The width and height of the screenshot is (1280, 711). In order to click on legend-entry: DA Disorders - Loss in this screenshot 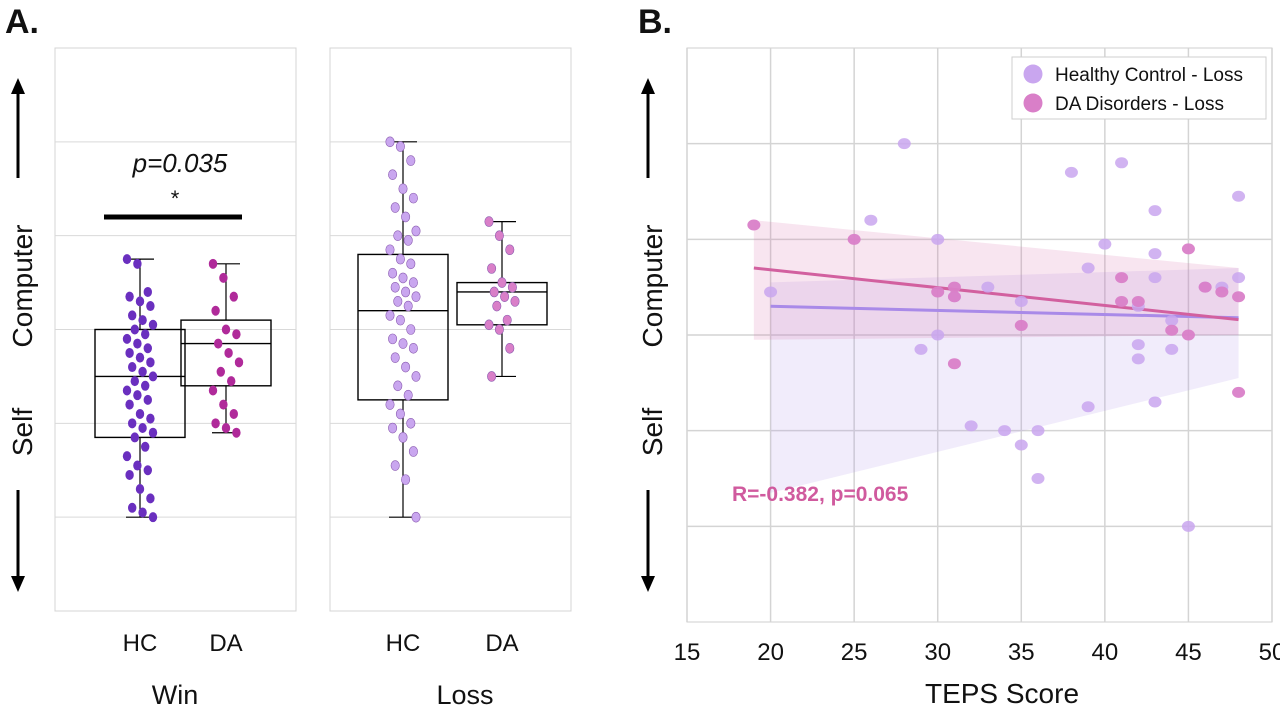, I will do `click(1139, 104)`.